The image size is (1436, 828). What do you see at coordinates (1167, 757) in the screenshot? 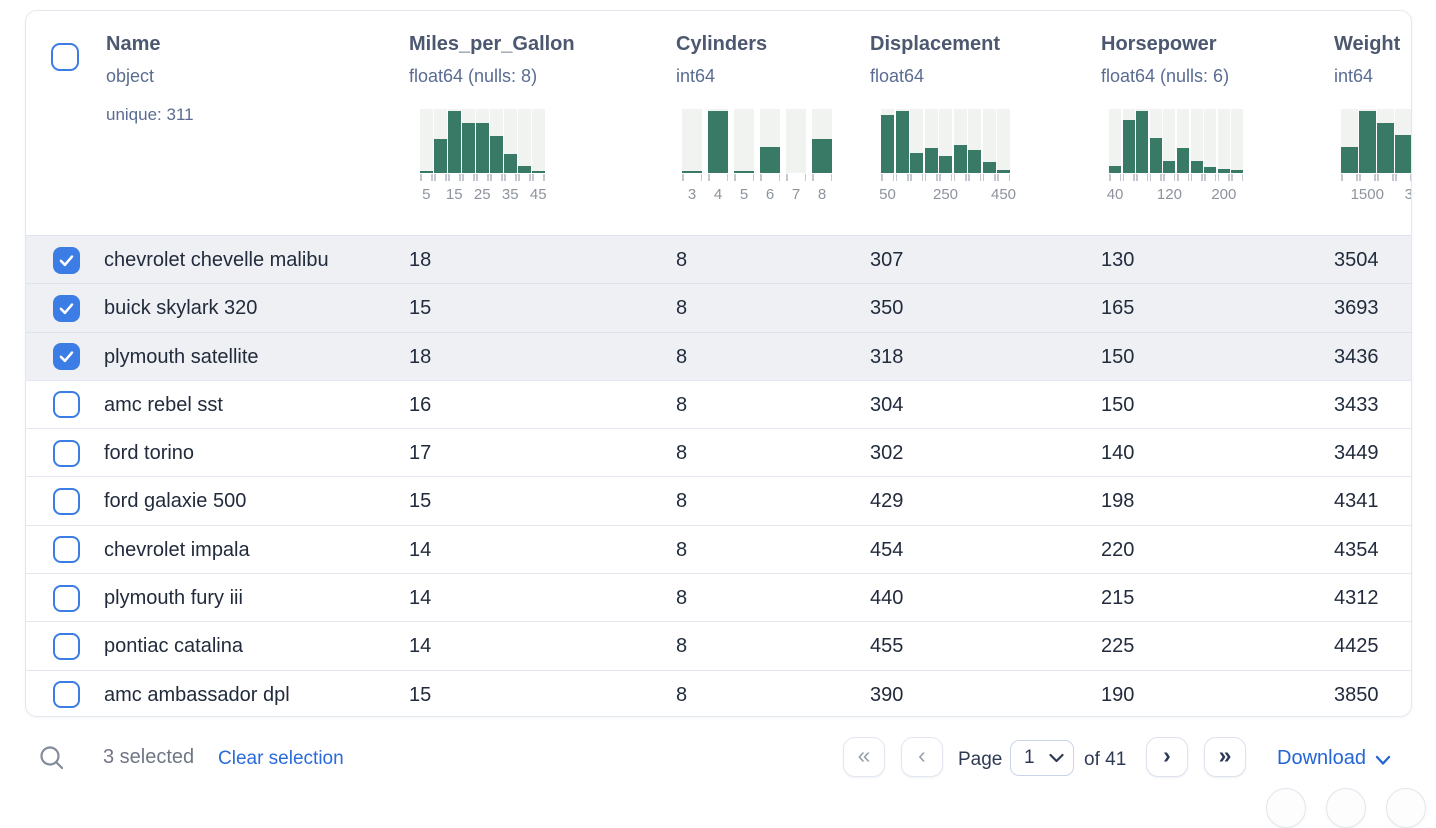
I see `next-page-button: ›` at bounding box center [1167, 757].